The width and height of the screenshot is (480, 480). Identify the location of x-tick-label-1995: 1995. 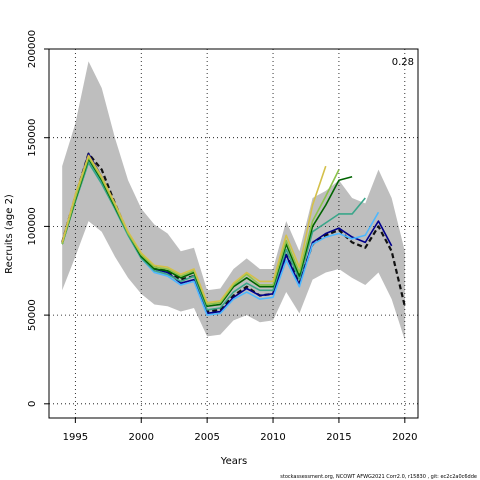
(75, 437).